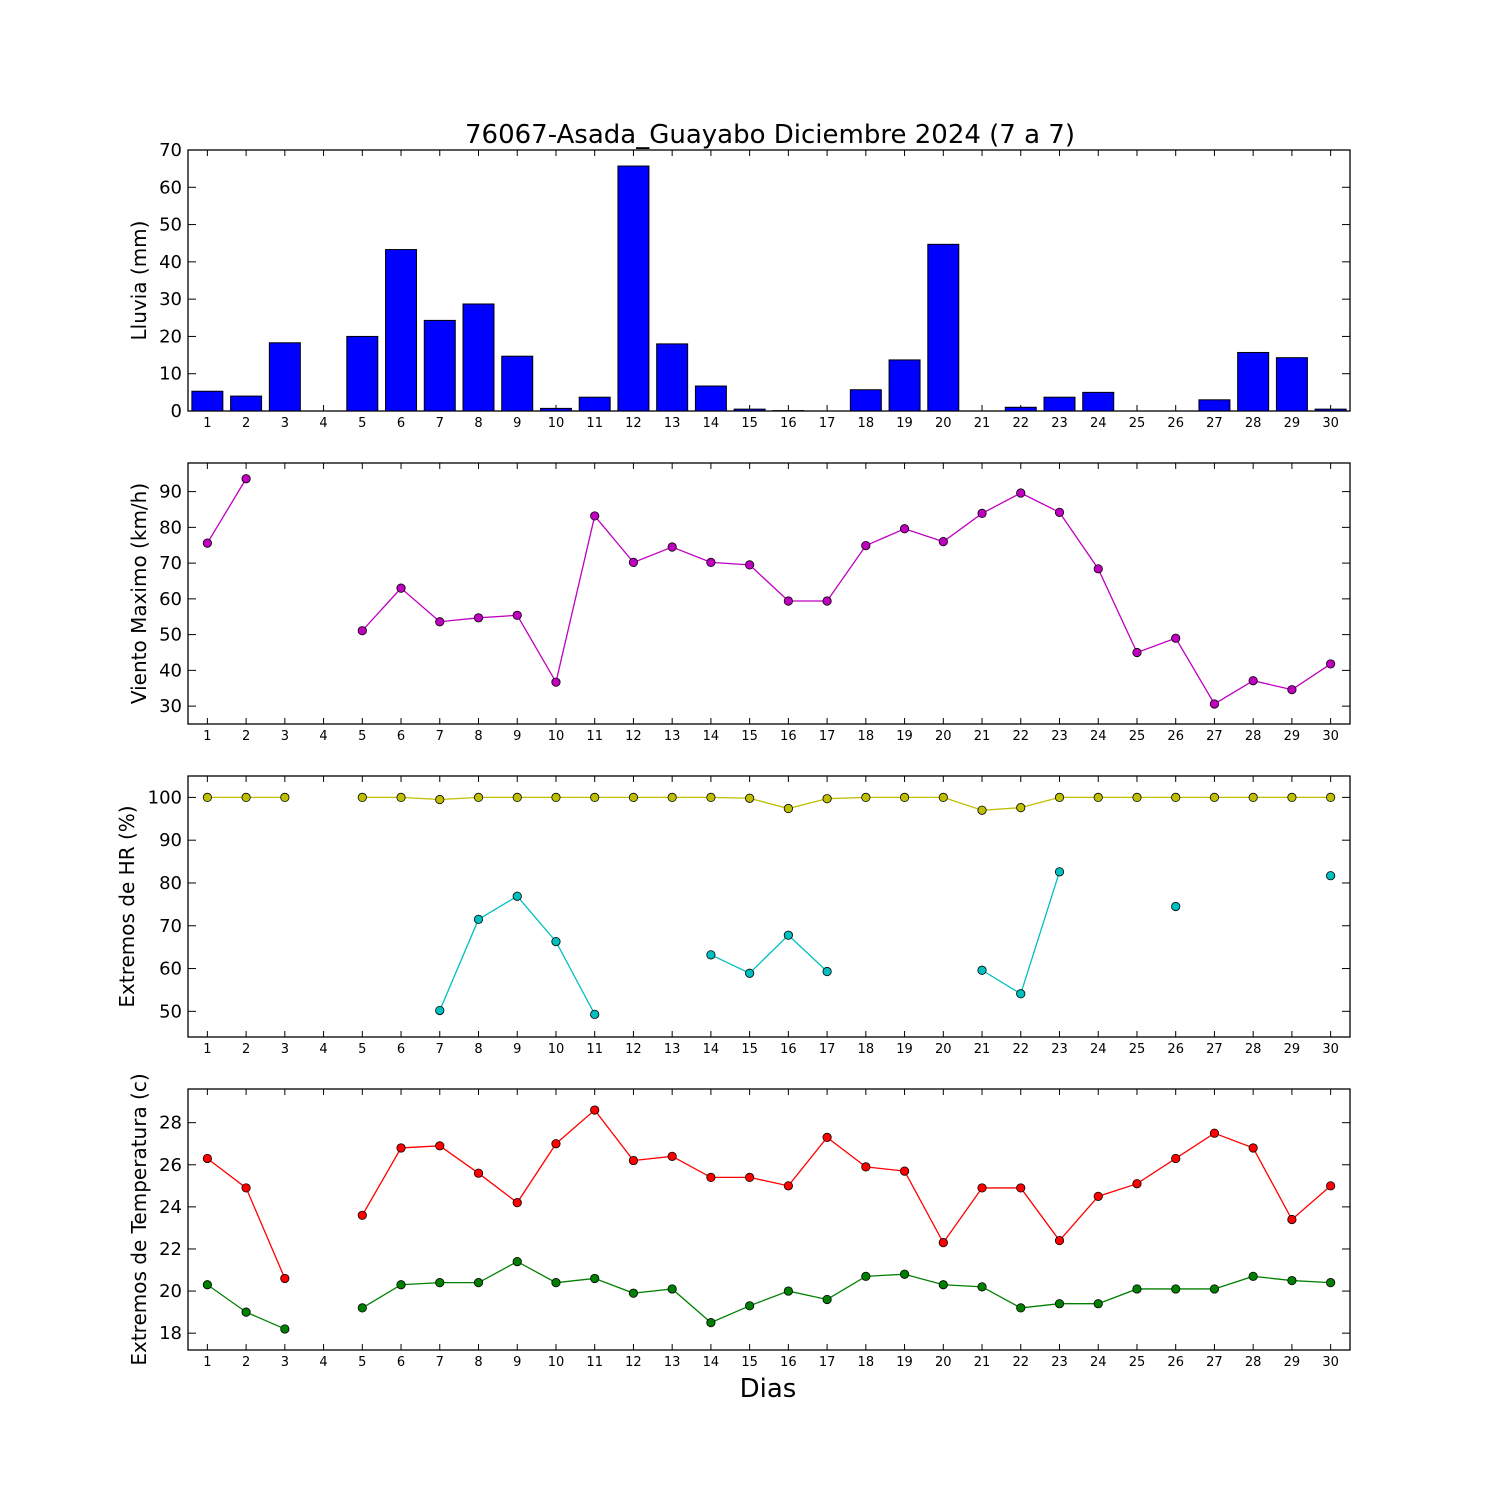  Describe the element at coordinates (127, 906) in the screenshot. I see `y-axis-label: Extremos de HR (%)` at that location.